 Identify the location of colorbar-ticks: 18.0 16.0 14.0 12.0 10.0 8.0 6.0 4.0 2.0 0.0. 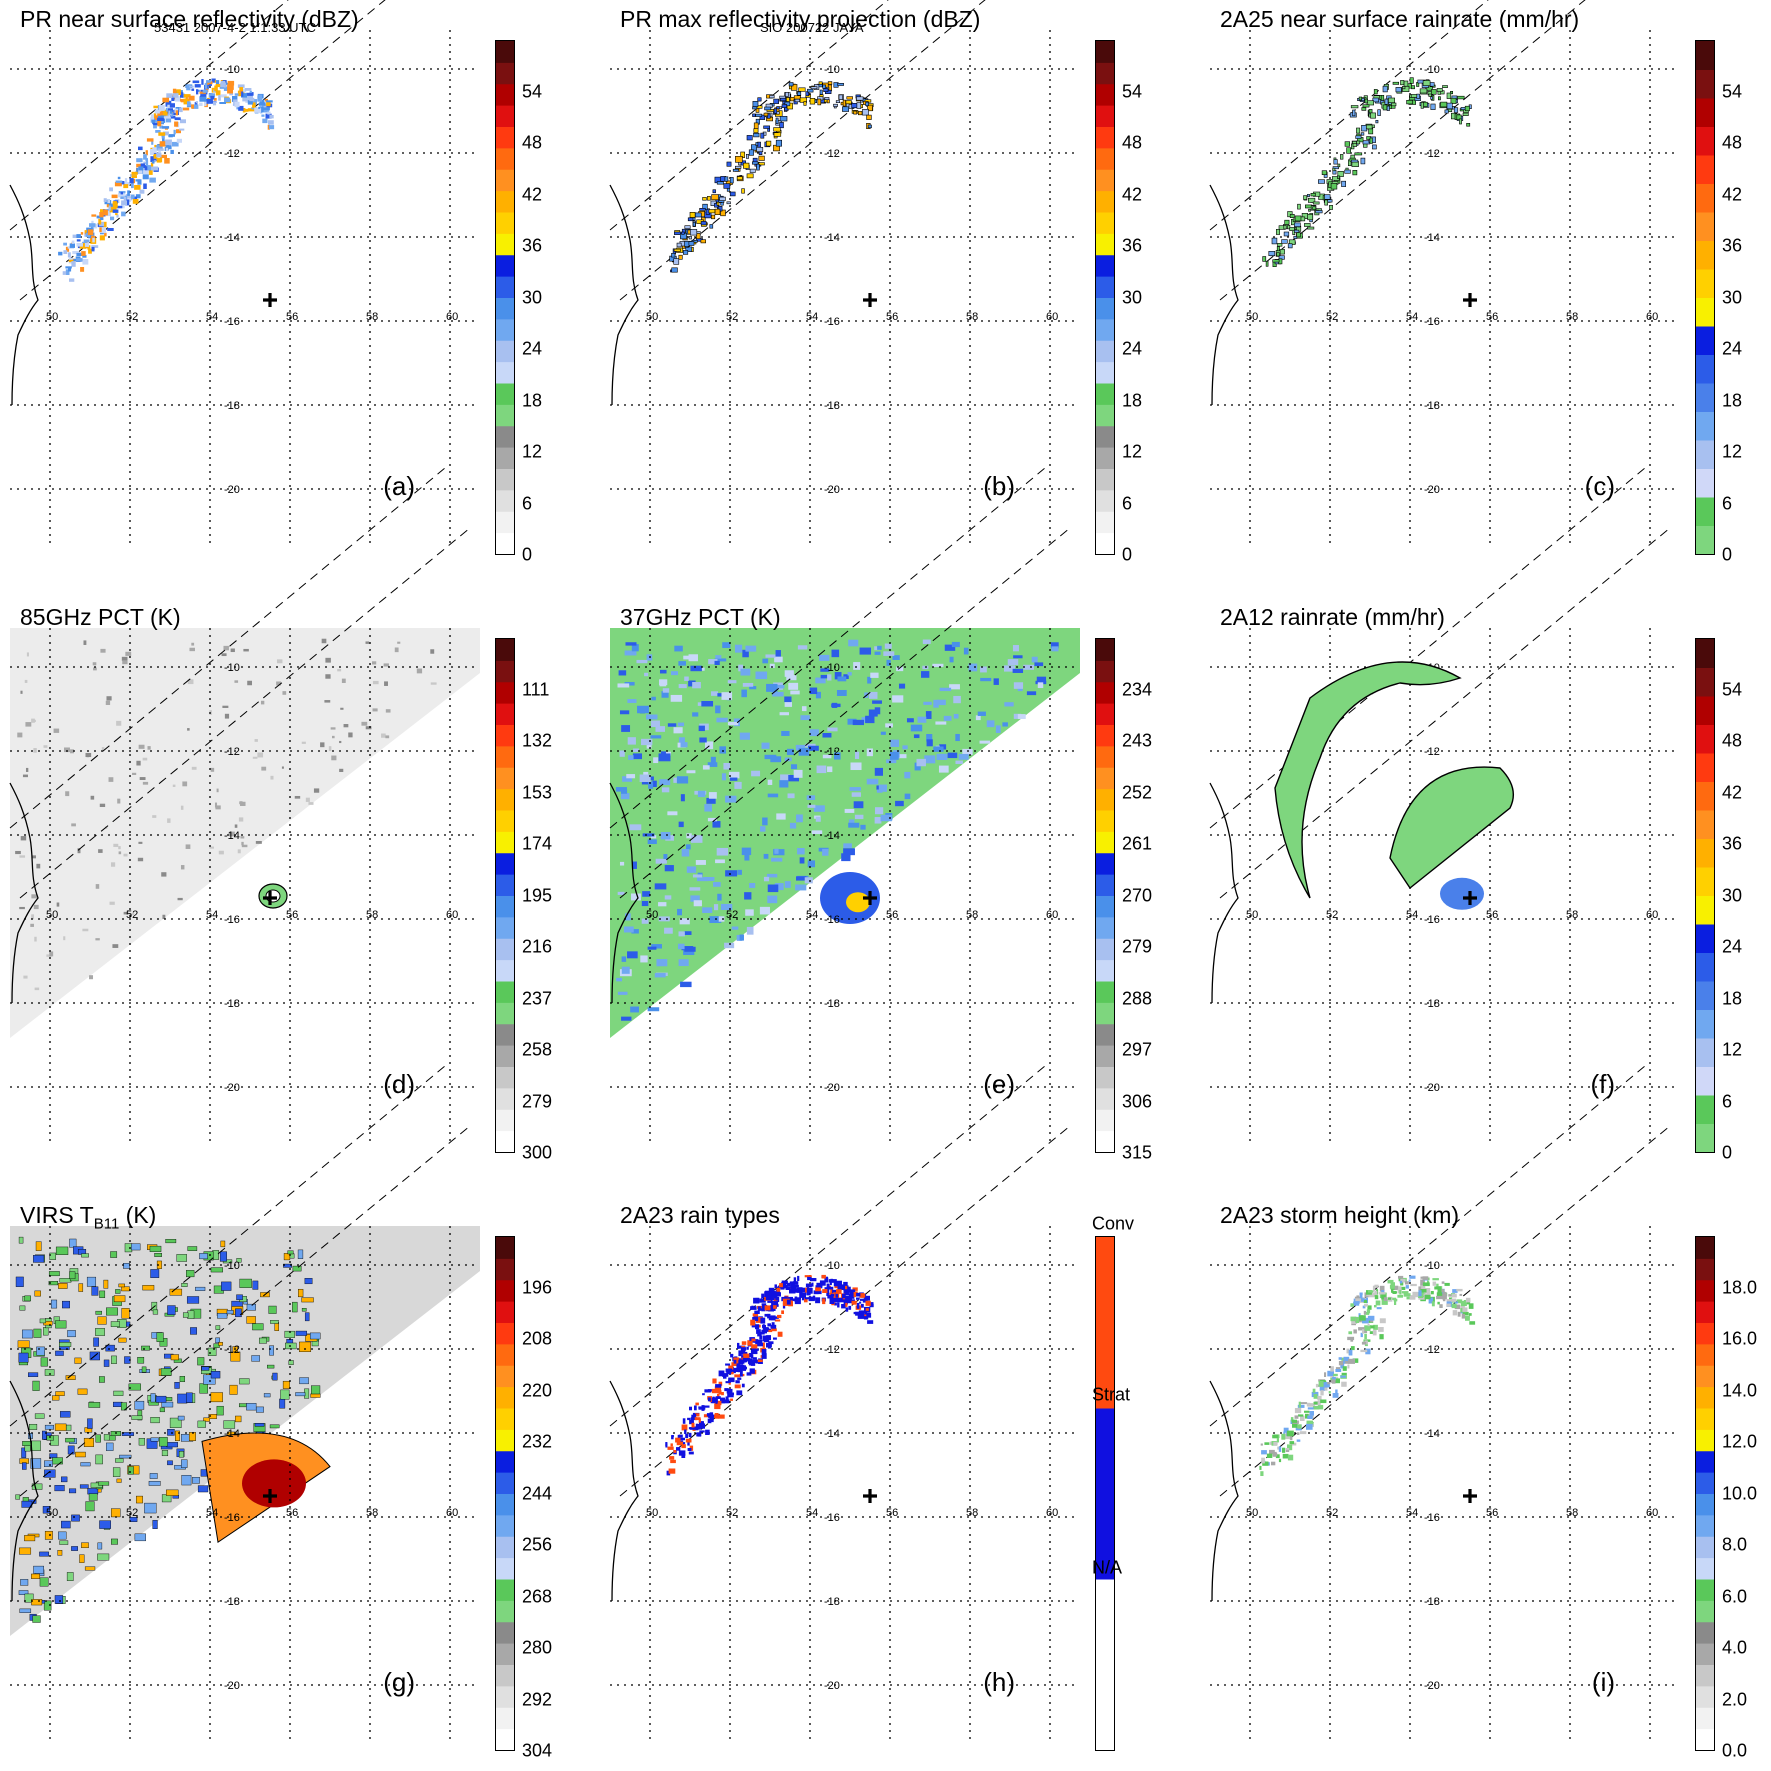
(1746, 1498).